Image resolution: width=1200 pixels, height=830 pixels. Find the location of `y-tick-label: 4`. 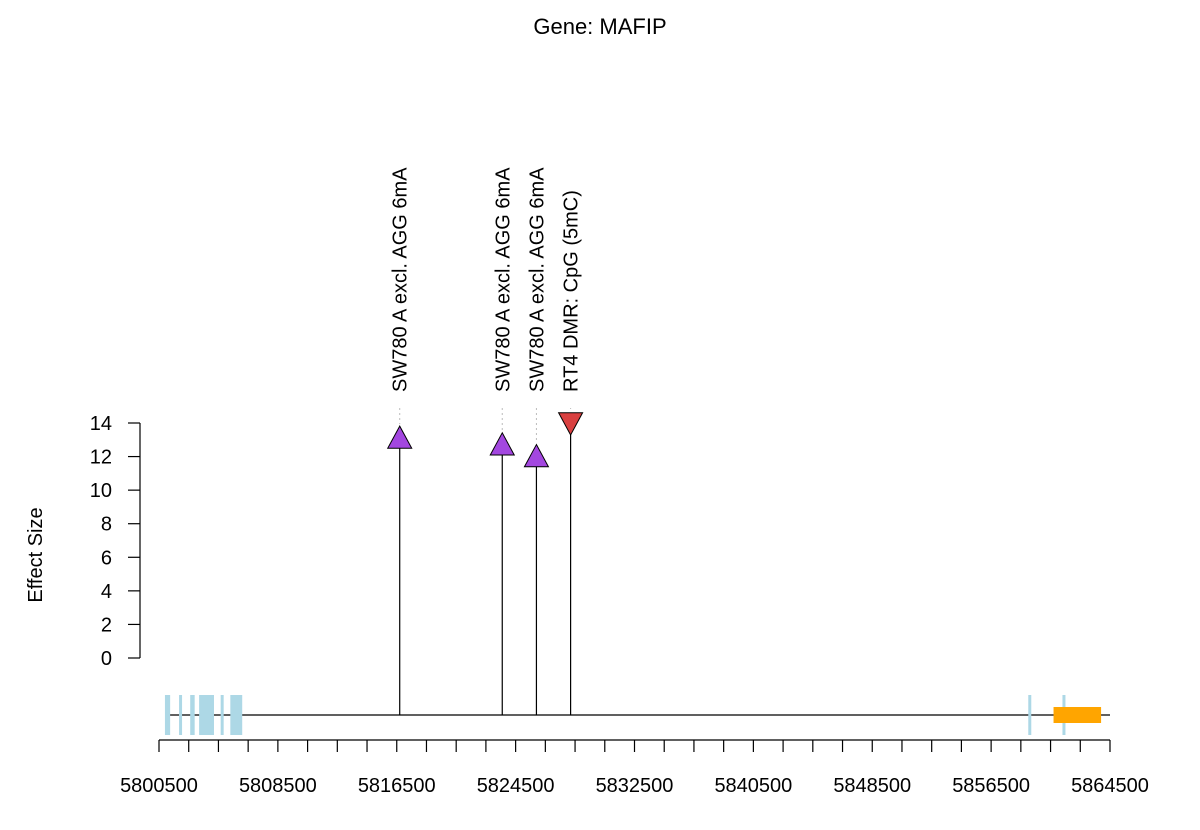

y-tick-label: 4 is located at coordinates (106, 592).